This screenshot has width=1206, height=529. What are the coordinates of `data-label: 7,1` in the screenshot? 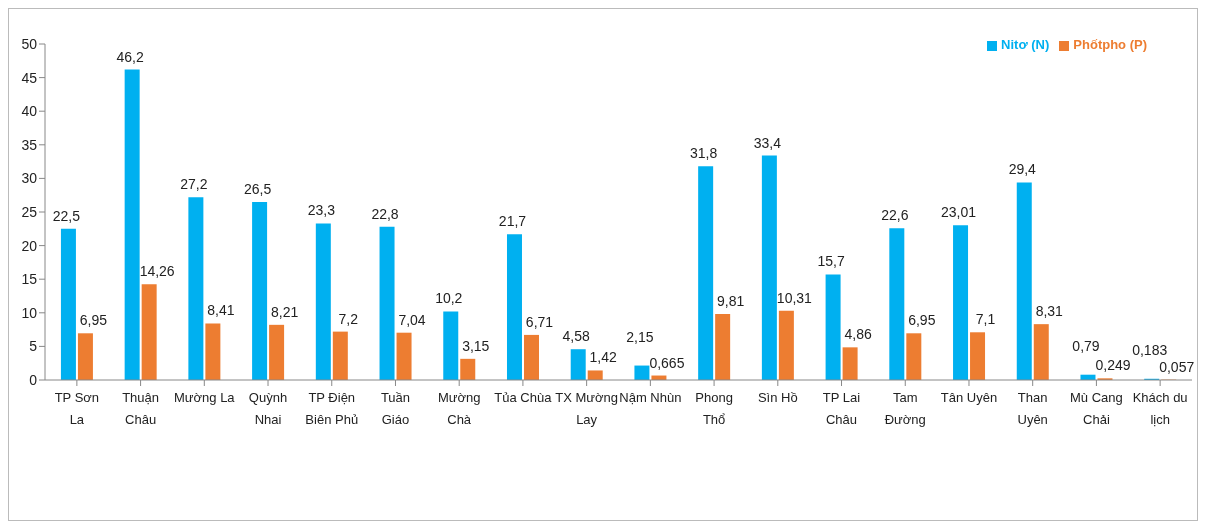 It's located at (985, 319).